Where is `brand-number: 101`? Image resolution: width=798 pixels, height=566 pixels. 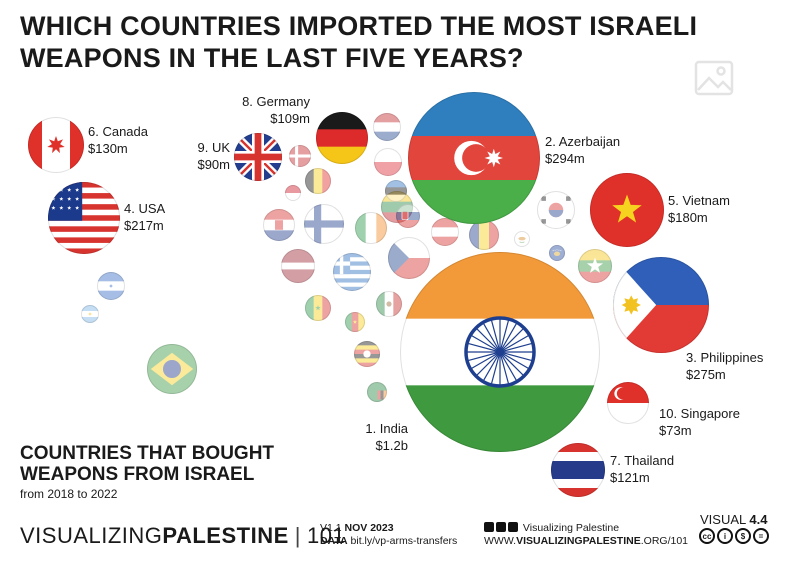
brand-number: 101 is located at coordinates (326, 535).